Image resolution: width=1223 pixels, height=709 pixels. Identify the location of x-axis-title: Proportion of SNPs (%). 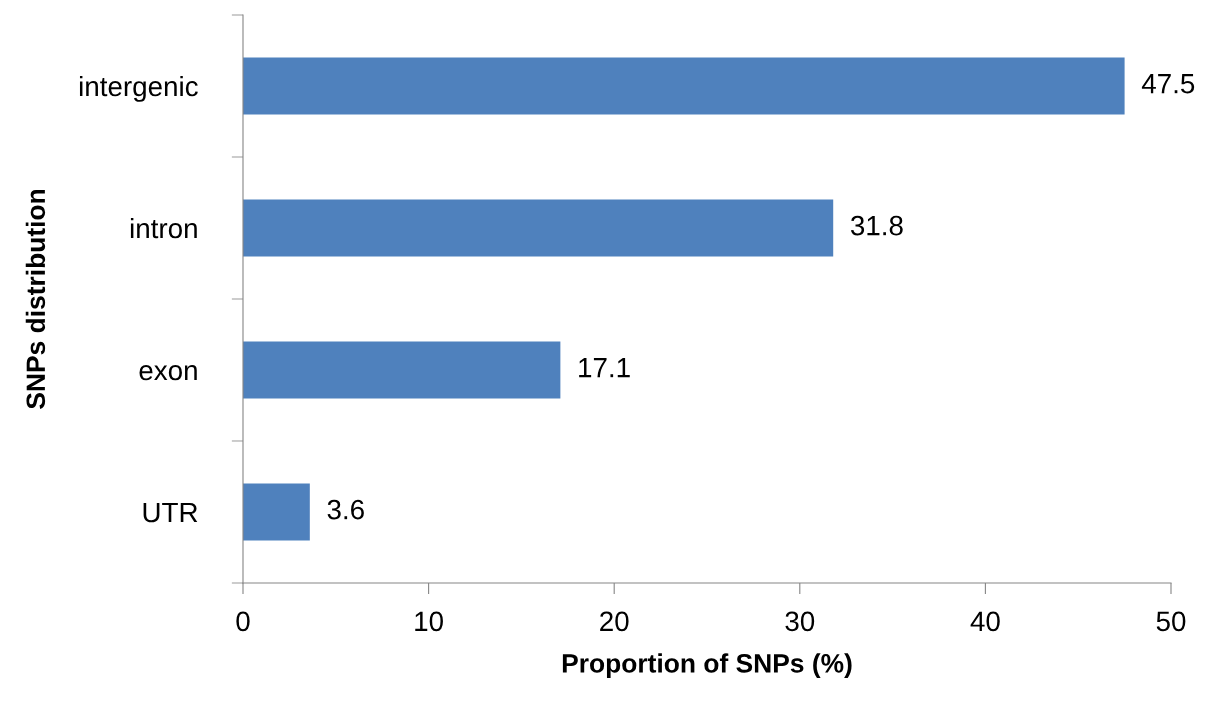
(707, 665).